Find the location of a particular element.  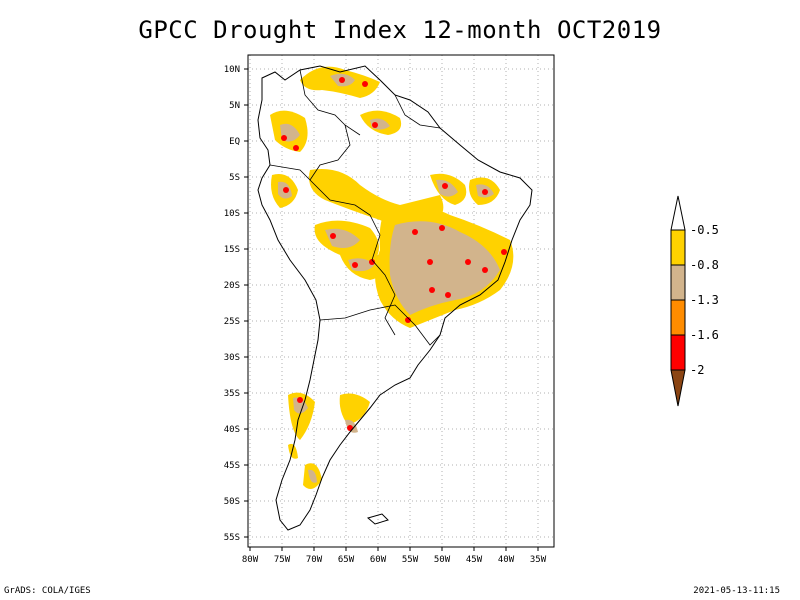

lon-label: 55W is located at coordinates (410, 560).